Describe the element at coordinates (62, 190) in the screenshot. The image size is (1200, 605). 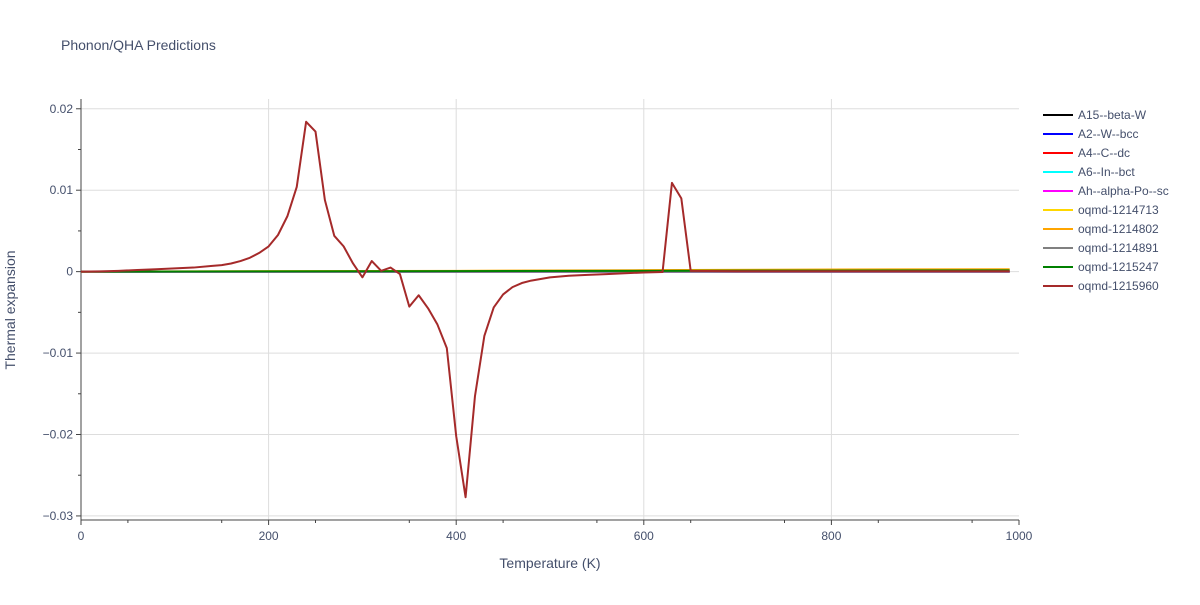
I see `y-tick-label: 0.01` at that location.